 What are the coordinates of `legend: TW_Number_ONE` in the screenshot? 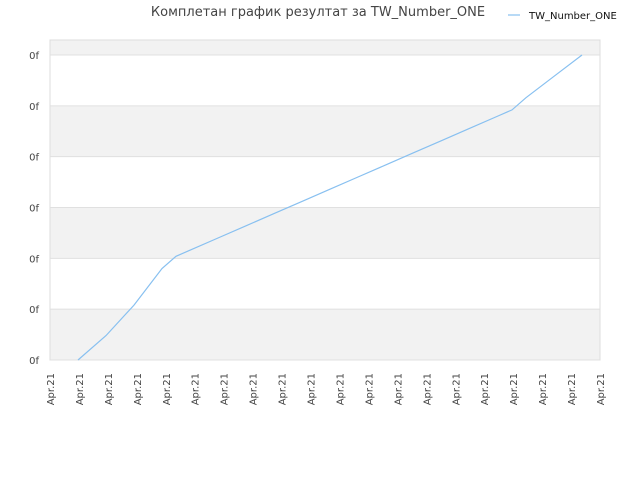 It's located at (562, 16).